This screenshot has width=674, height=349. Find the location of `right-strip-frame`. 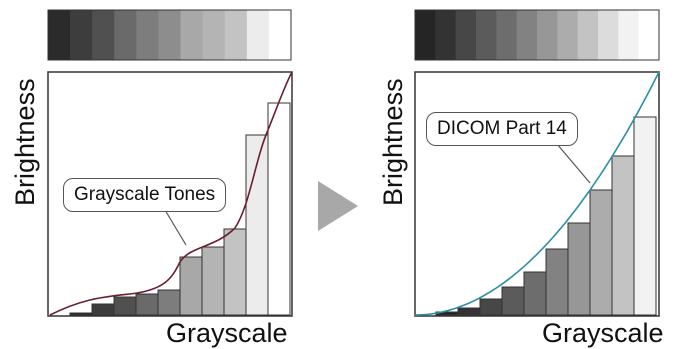

right-strip-frame is located at coordinates (537, 35).